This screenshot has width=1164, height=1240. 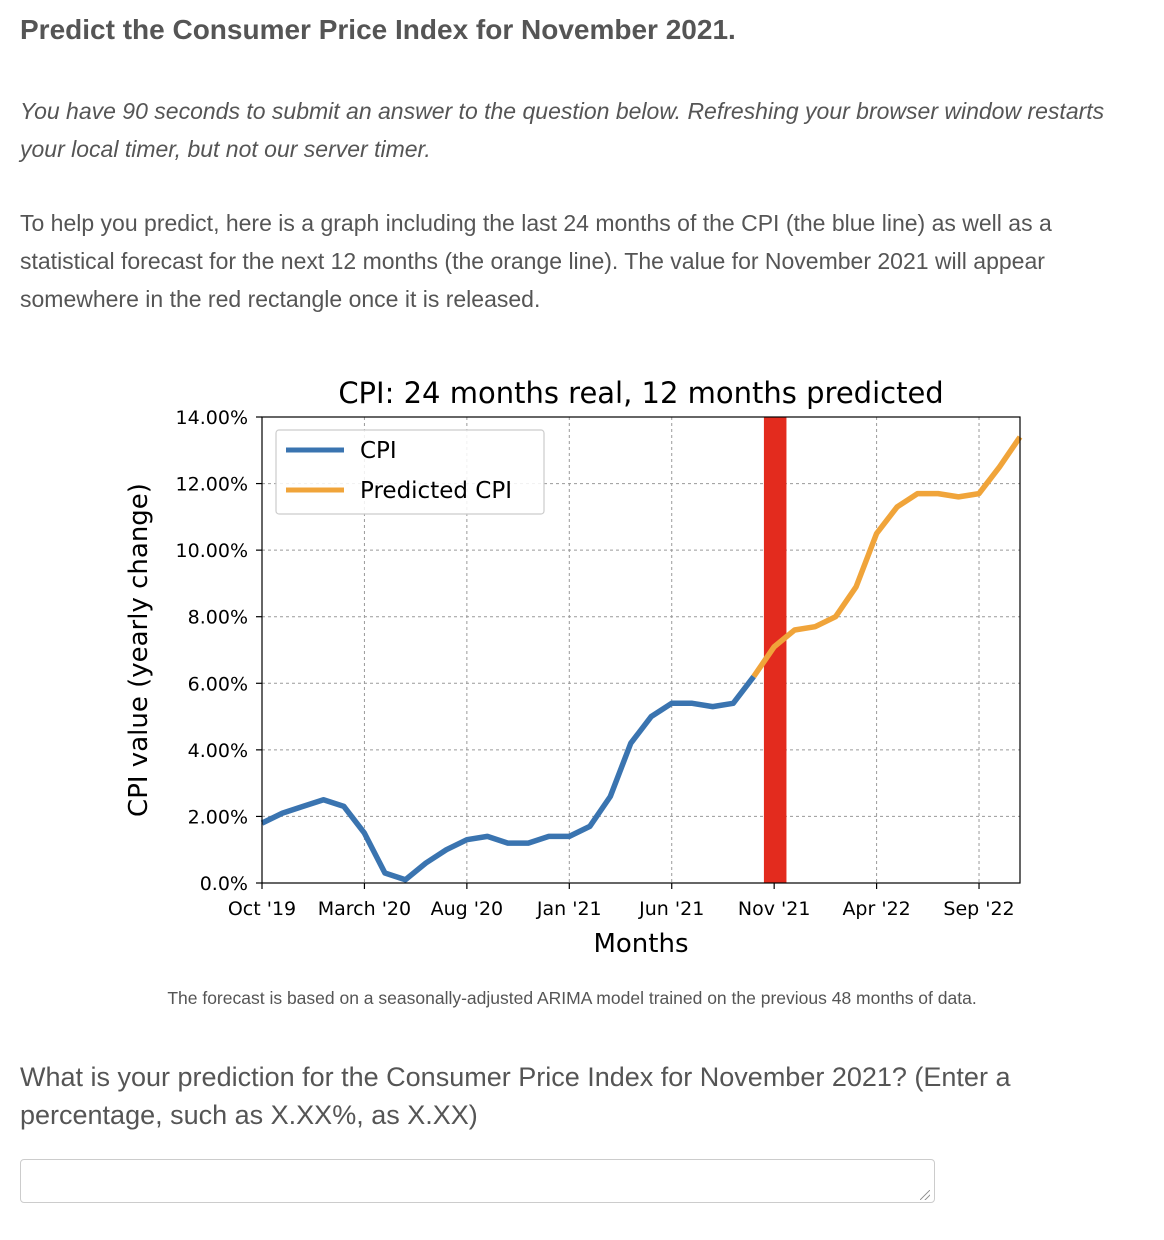 I want to click on y-tick-label: 10.00%, so click(x=212, y=551).